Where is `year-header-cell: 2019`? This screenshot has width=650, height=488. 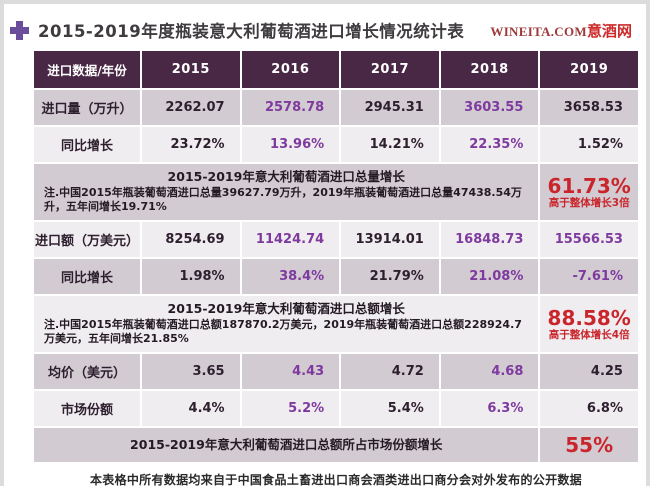 year-header-cell: 2019 is located at coordinates (589, 69).